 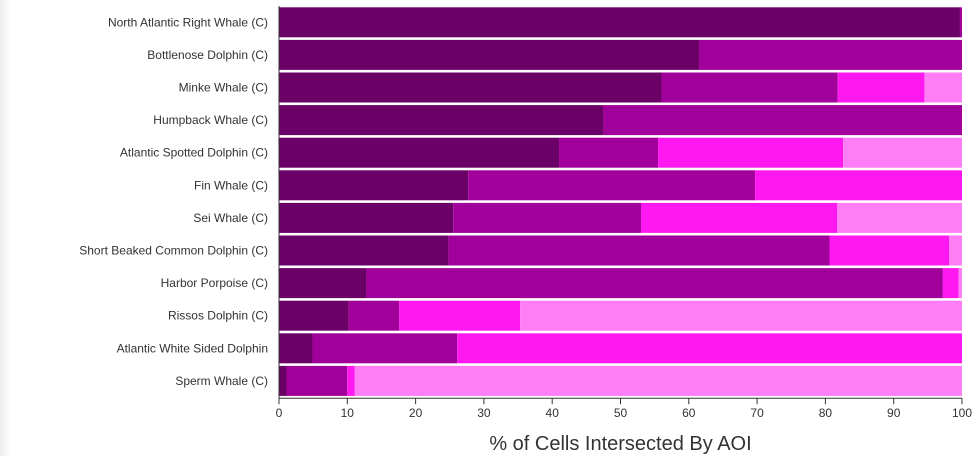 What do you see at coordinates (553, 413) in the screenshot?
I see `x-tick-label: 40` at bounding box center [553, 413].